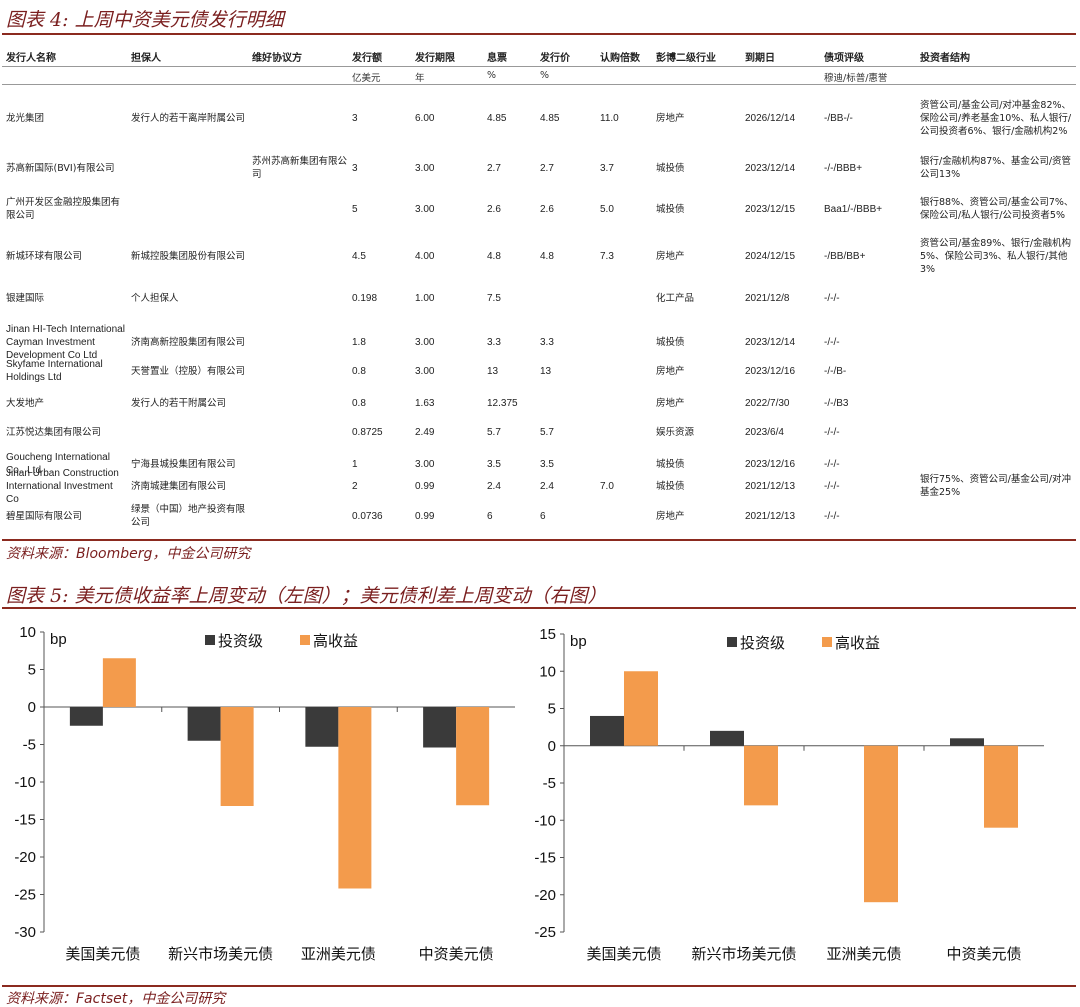 Image resolution: width=1080 pixels, height=1007 pixels. I want to click on unit-coupon: %, so click(492, 75).